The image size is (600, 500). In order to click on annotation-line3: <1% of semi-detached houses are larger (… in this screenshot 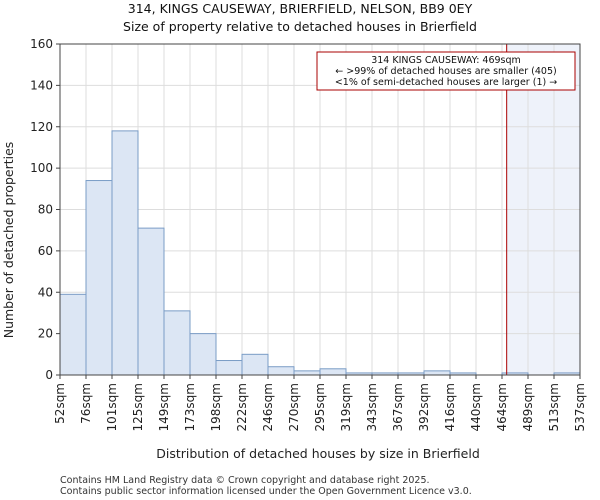, I will do `click(446, 82)`.